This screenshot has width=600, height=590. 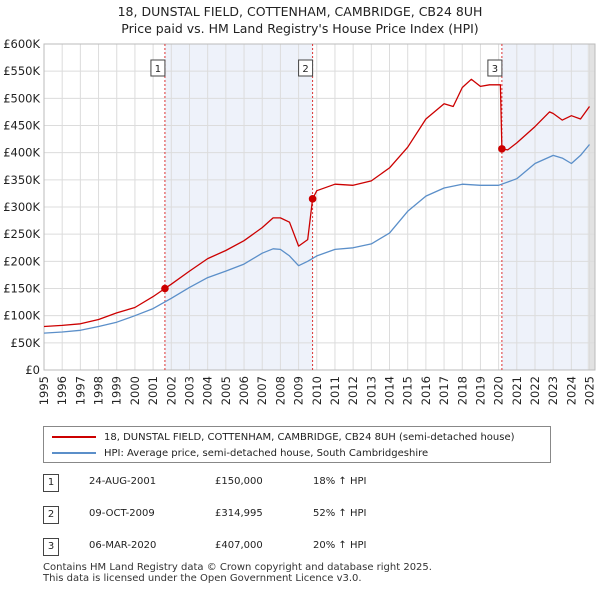 What do you see at coordinates (123, 481) in the screenshot?
I see `sale-date: 24-AUG-2001` at bounding box center [123, 481].